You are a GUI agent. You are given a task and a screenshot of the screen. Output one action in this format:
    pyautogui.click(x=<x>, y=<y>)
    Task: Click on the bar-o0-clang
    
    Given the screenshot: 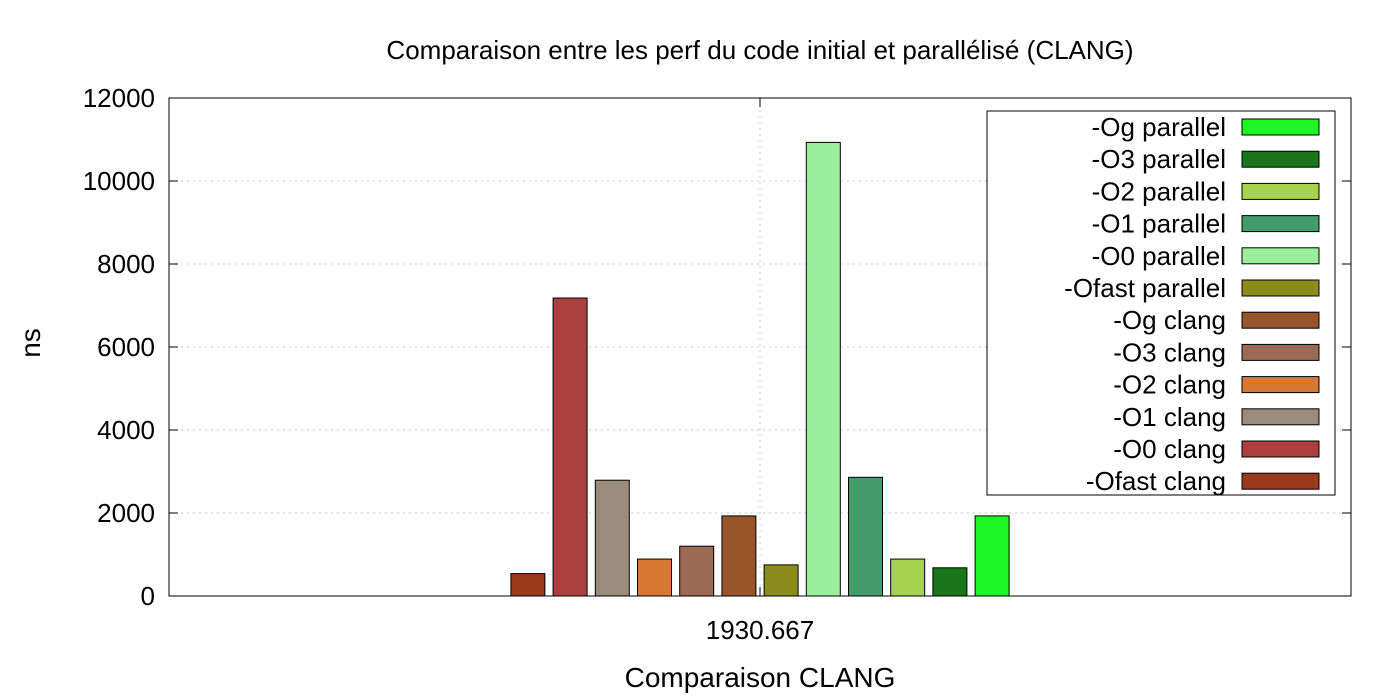 What is the action you would take?
    pyautogui.click(x=570, y=447)
    